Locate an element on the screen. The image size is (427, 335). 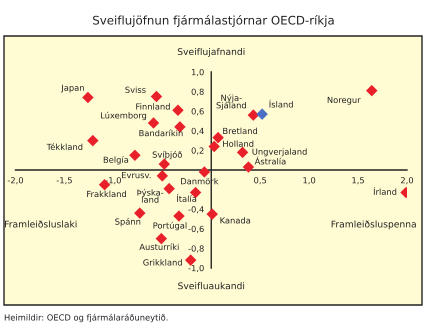
x-tick-label: -1,0 is located at coordinates (113, 180).